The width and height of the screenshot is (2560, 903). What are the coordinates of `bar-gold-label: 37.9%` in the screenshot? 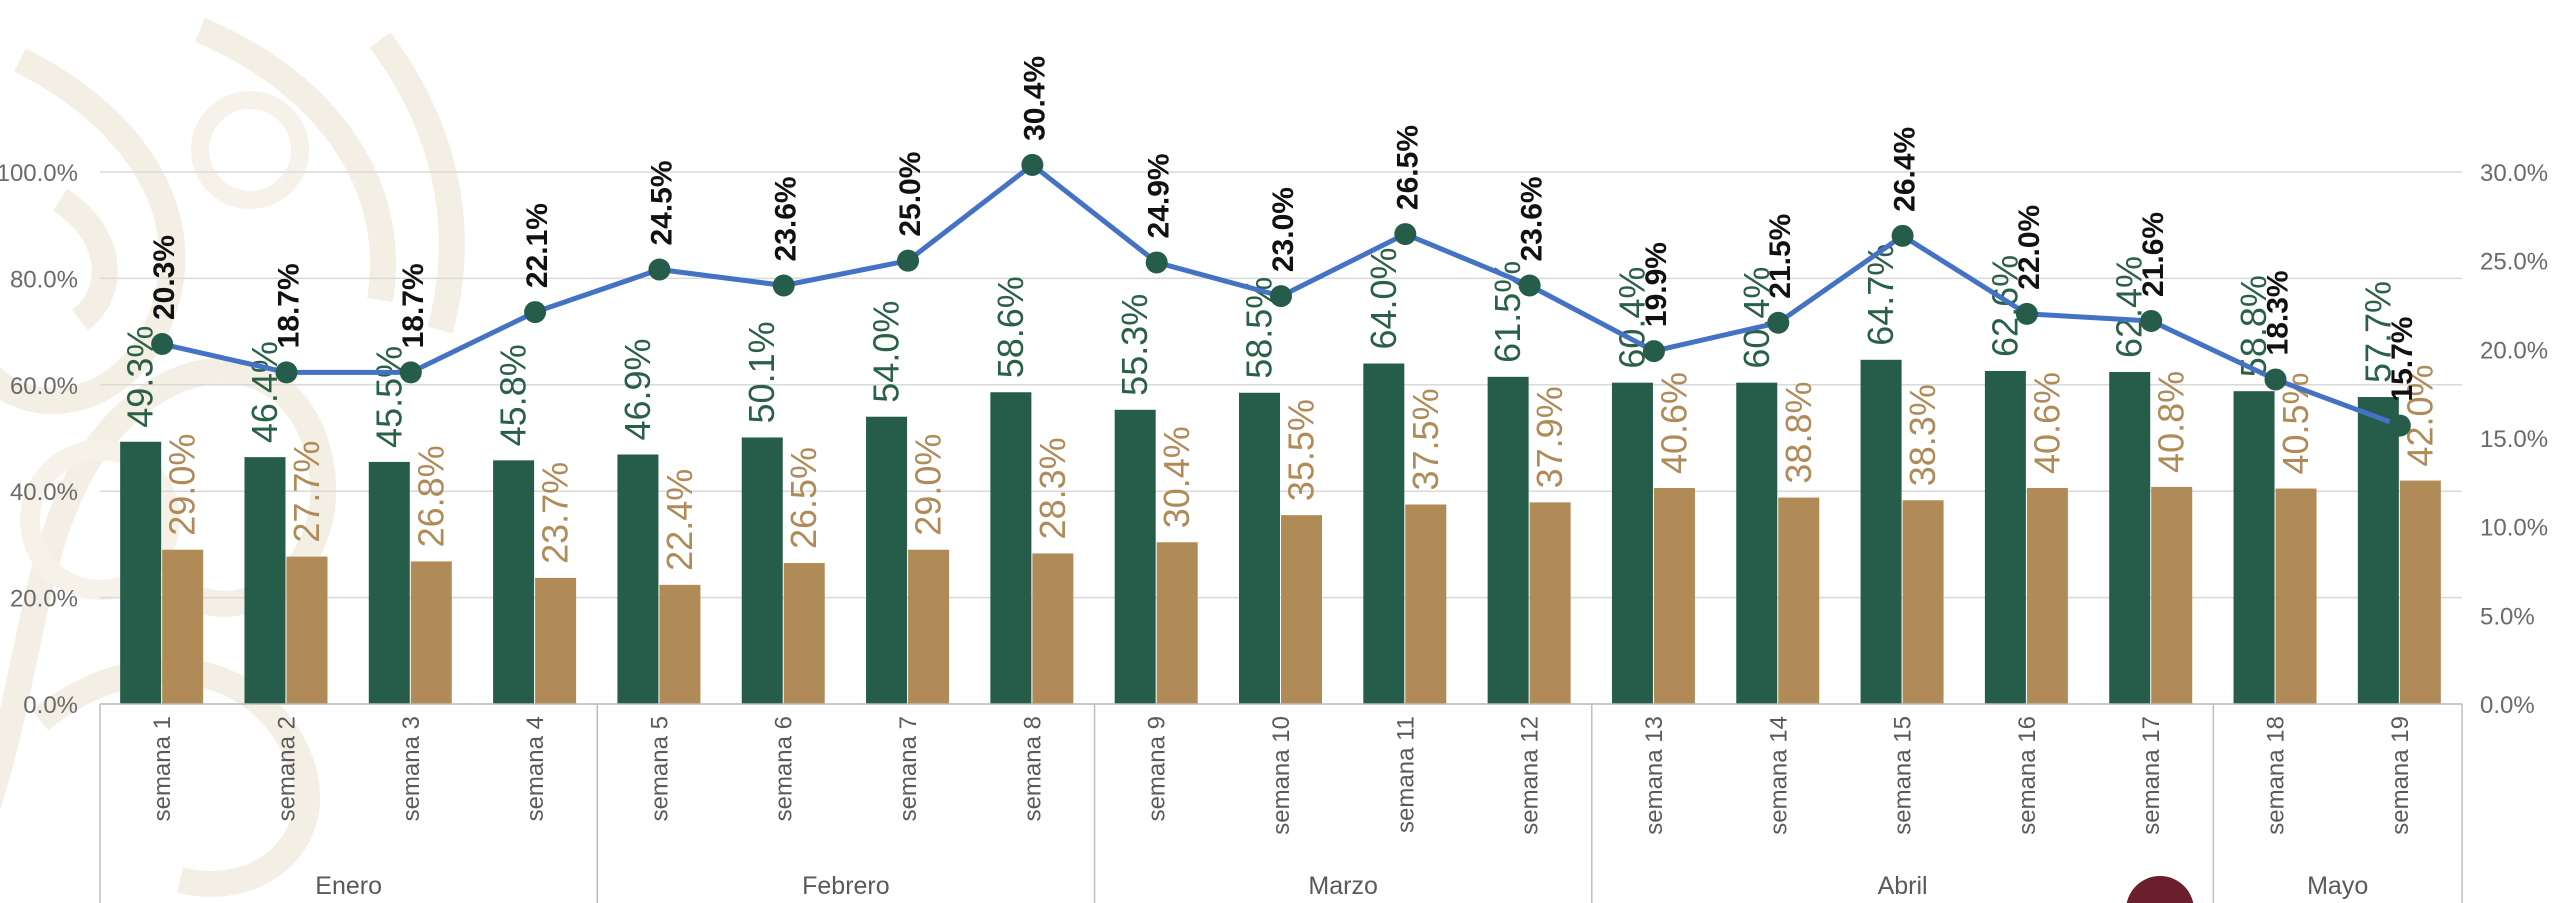 It's located at (1549, 437).